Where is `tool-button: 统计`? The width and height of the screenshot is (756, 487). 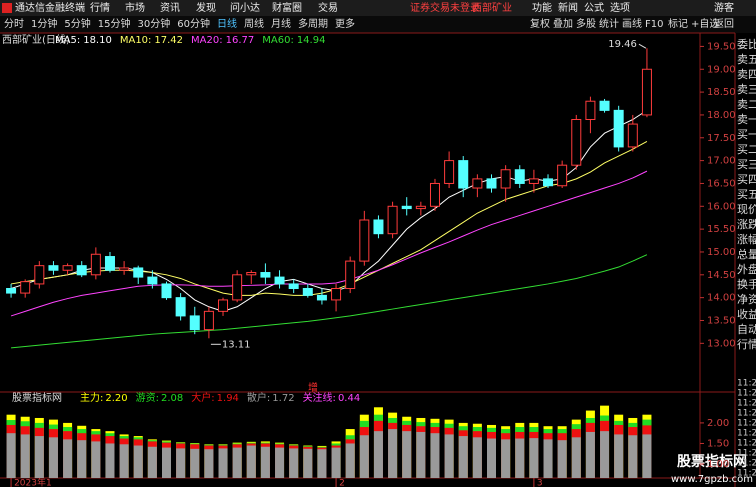 tool-button: 统计 is located at coordinates (609, 23).